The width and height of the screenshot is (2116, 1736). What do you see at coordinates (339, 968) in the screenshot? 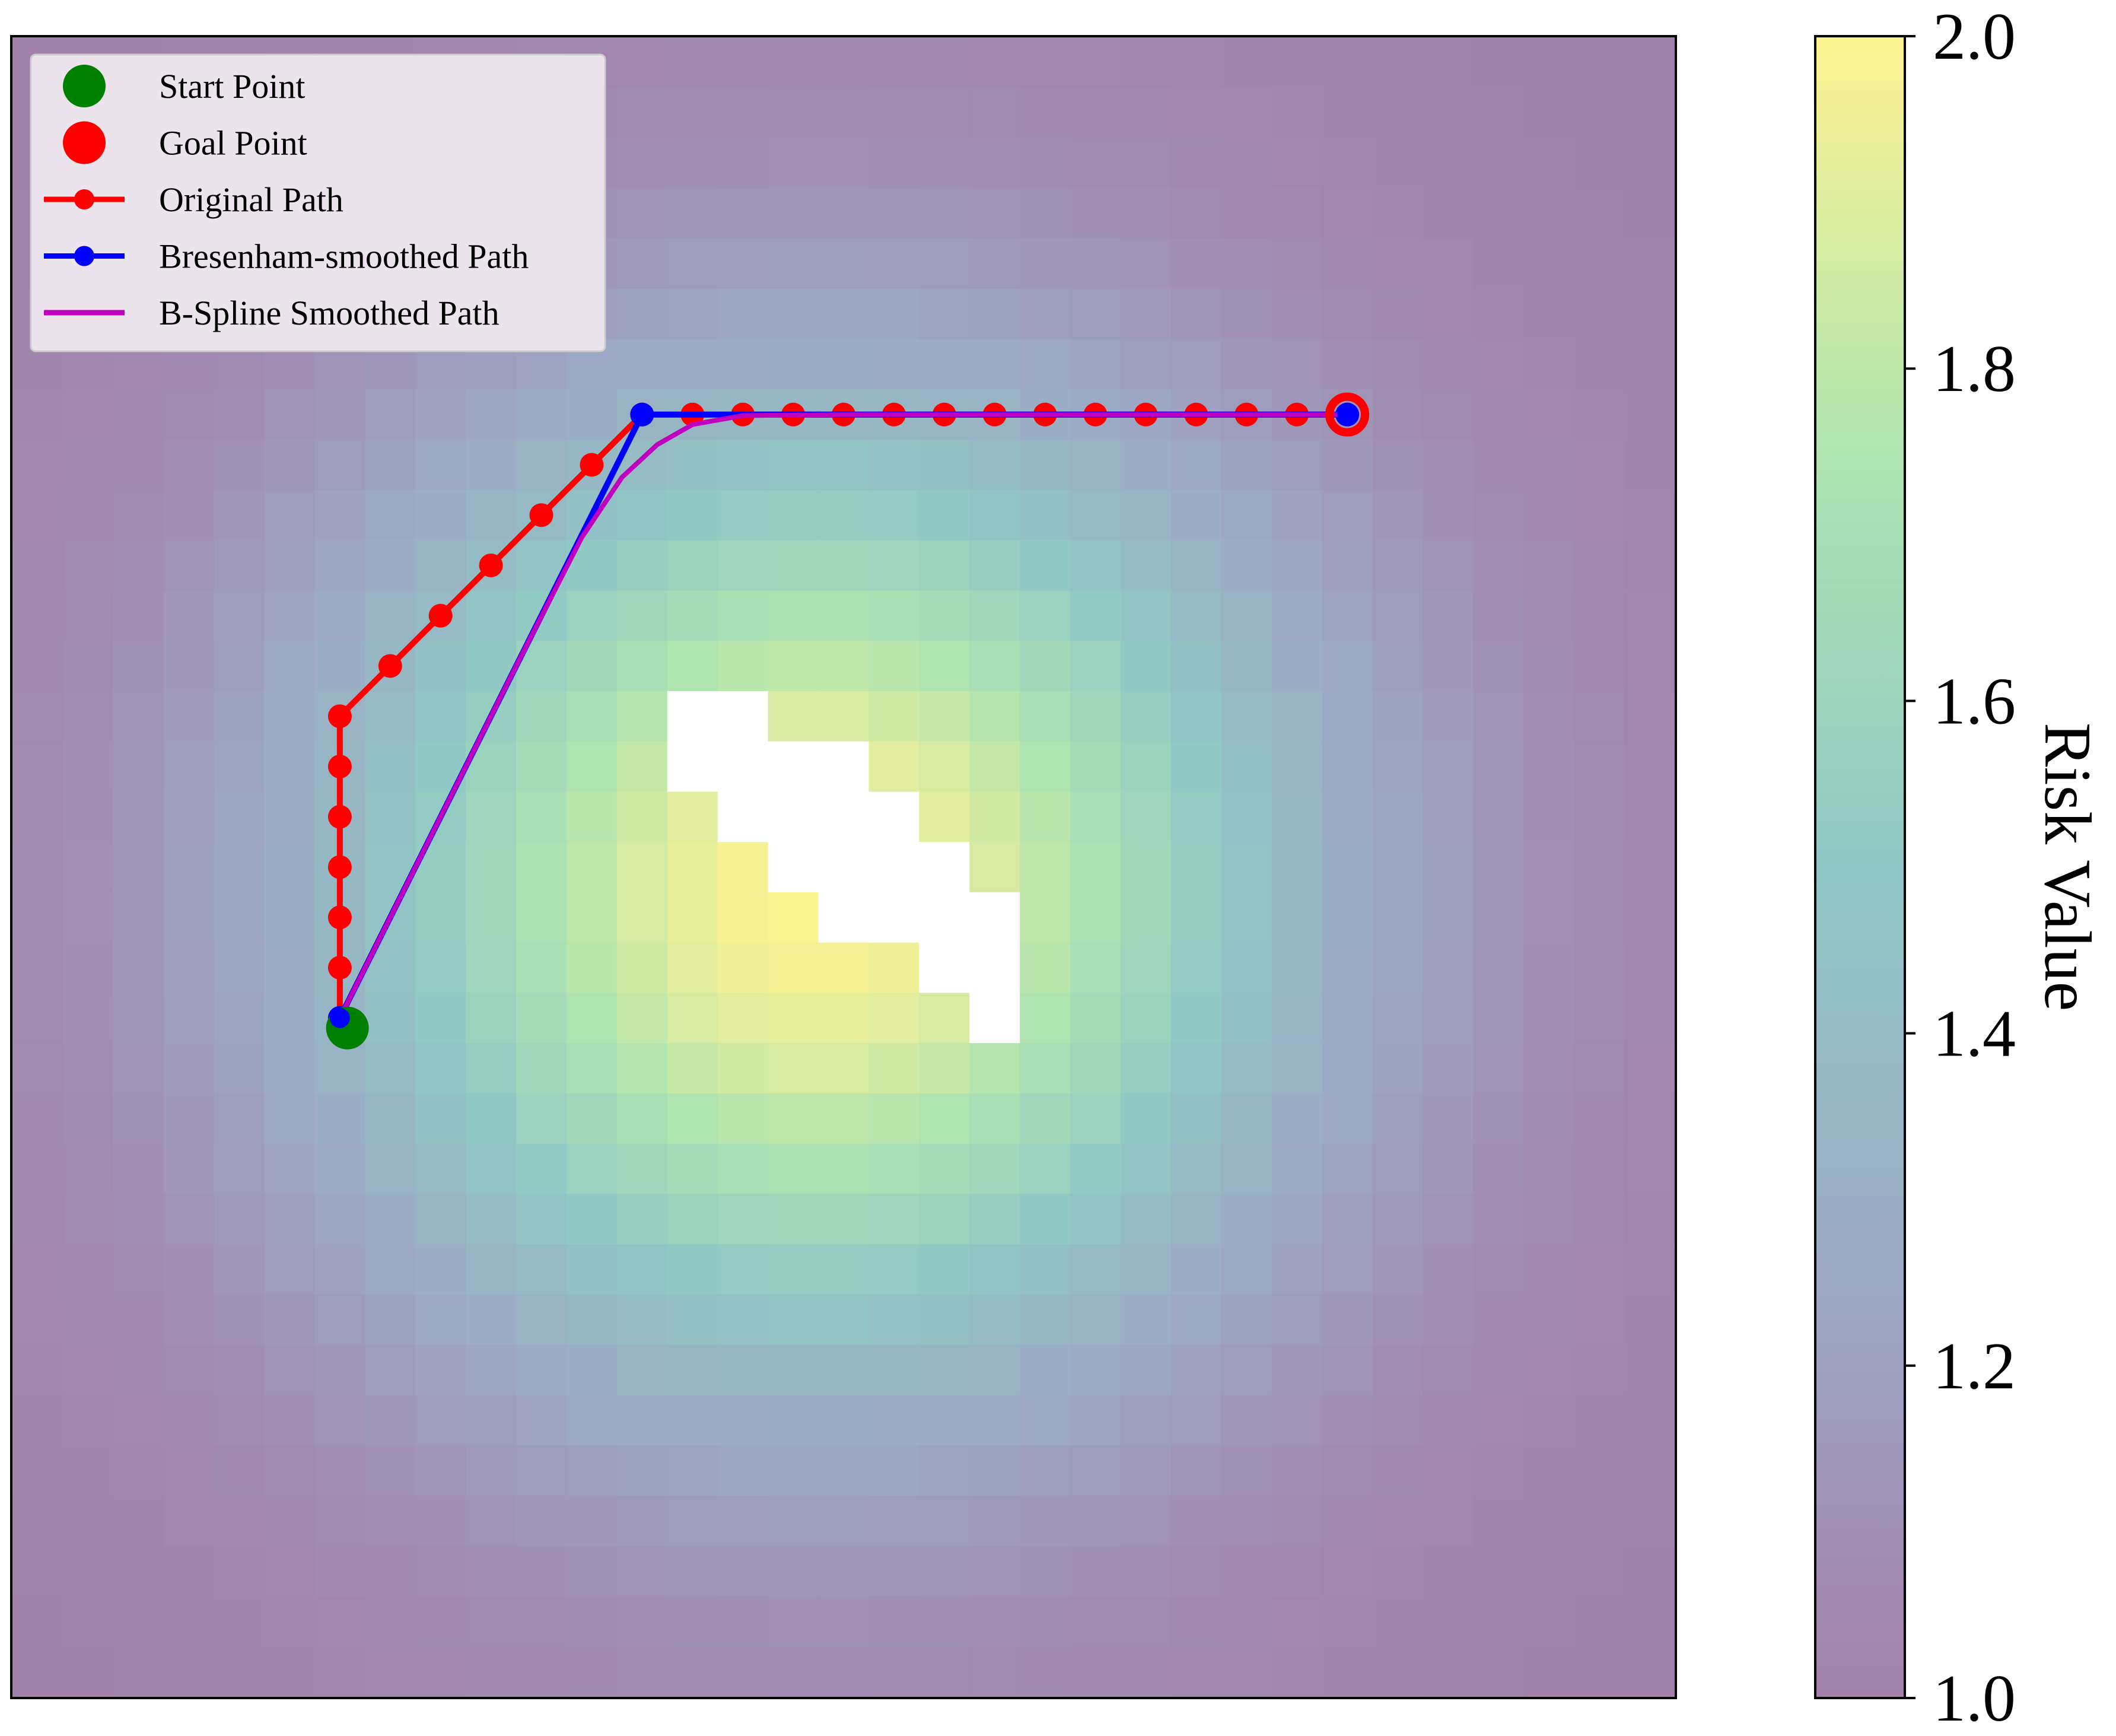
I see `original-path-point` at bounding box center [339, 968].